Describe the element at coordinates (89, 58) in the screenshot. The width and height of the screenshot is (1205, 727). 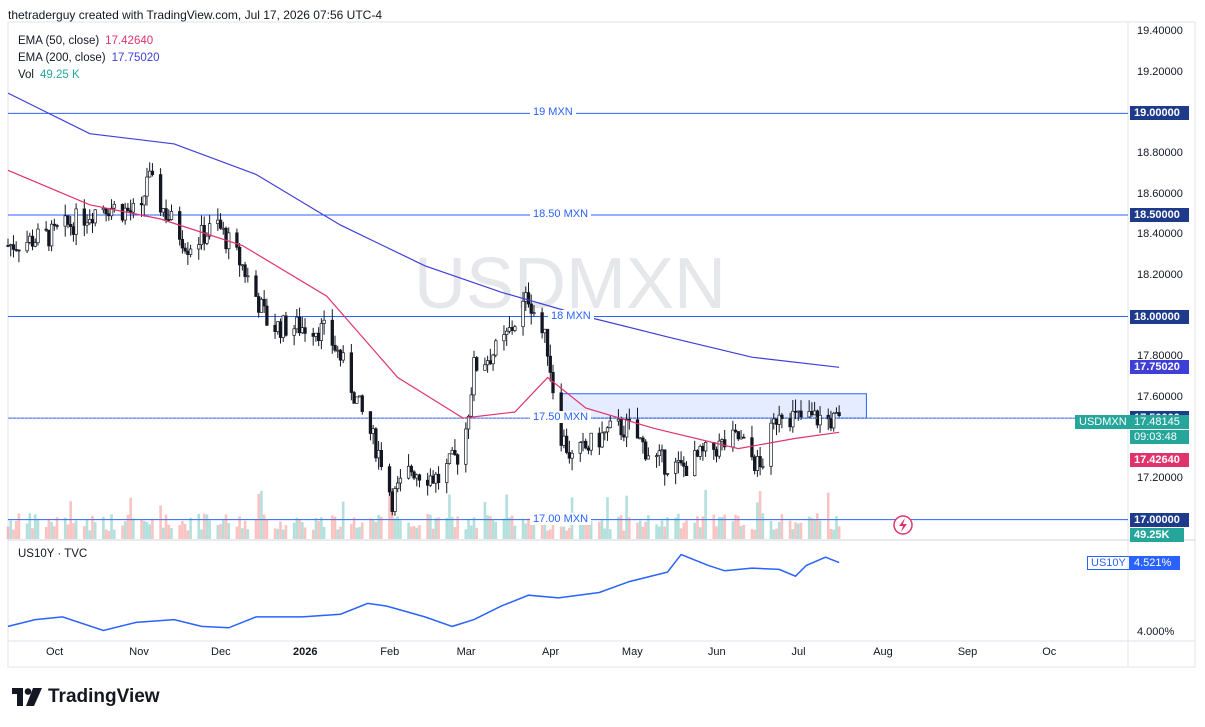
I see `legend-ema200: EMA (200, close) 17.75020` at that location.